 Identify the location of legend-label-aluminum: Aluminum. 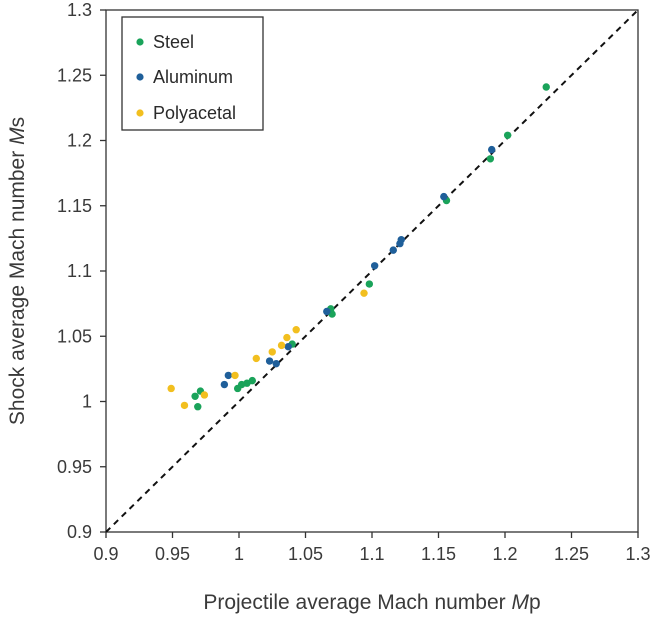
(193, 77).